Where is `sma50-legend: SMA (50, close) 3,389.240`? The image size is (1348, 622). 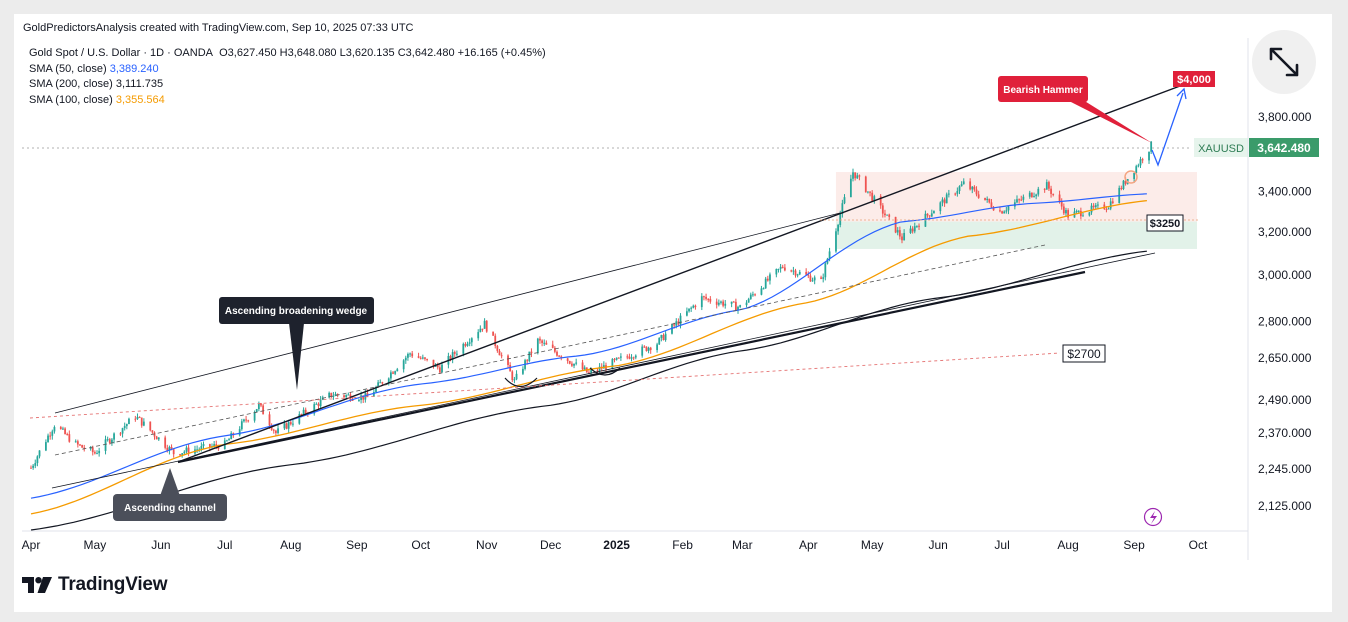 sma50-legend: SMA (50, close) 3,389.240 is located at coordinates (287, 70).